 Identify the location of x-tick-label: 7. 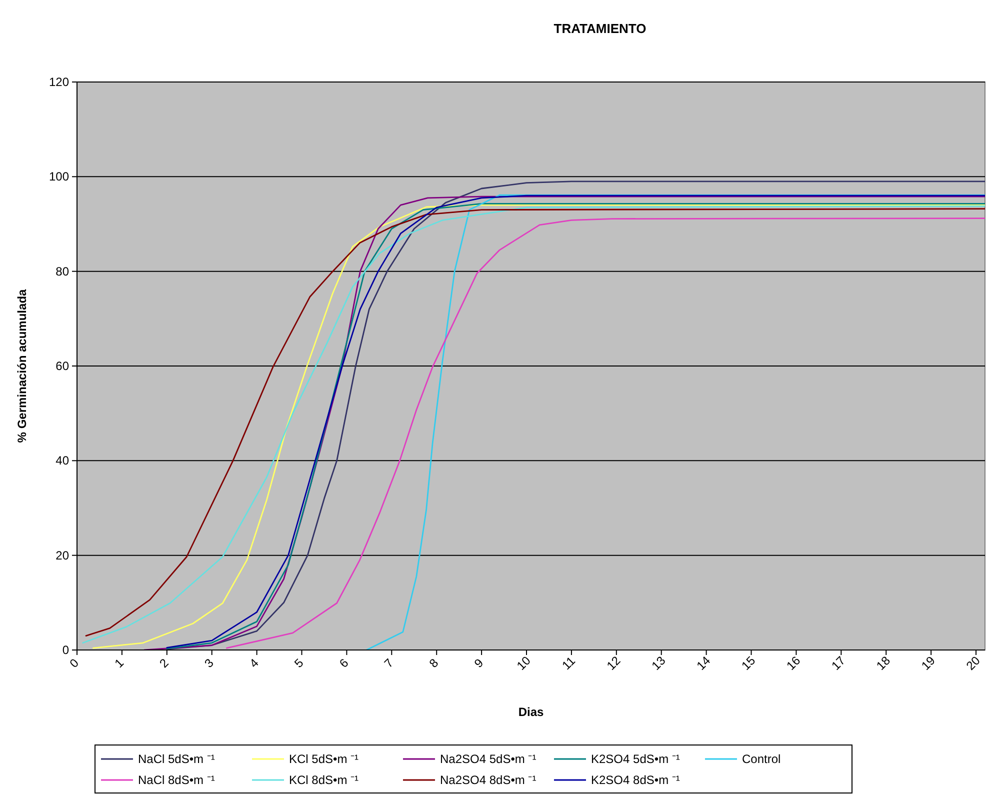
(389, 663).